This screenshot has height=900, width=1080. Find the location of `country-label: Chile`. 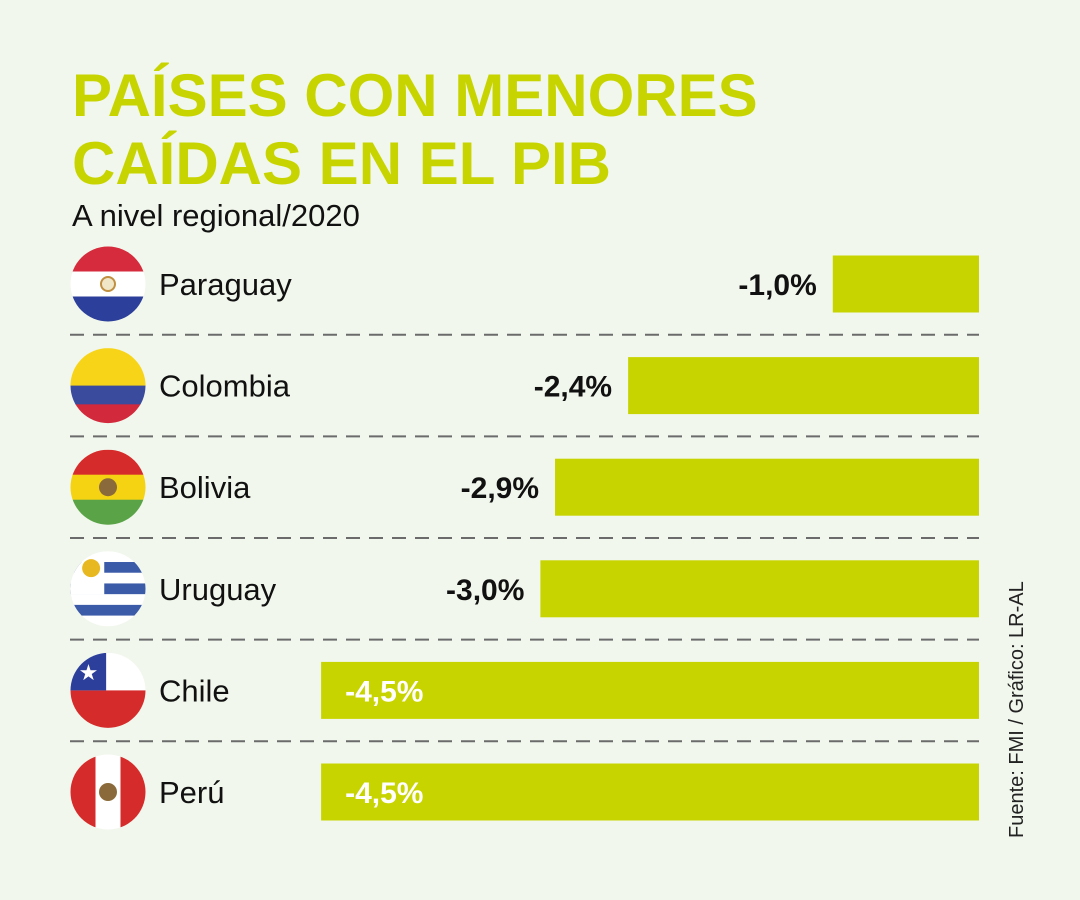

country-label: Chile is located at coordinates (194, 690).